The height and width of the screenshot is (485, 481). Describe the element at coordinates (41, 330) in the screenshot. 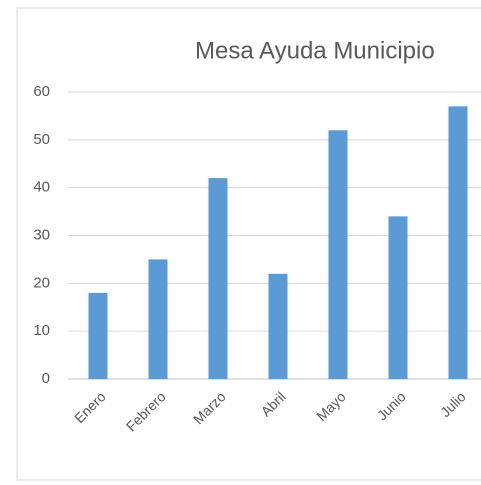

I see `y-tick-label: 10` at that location.